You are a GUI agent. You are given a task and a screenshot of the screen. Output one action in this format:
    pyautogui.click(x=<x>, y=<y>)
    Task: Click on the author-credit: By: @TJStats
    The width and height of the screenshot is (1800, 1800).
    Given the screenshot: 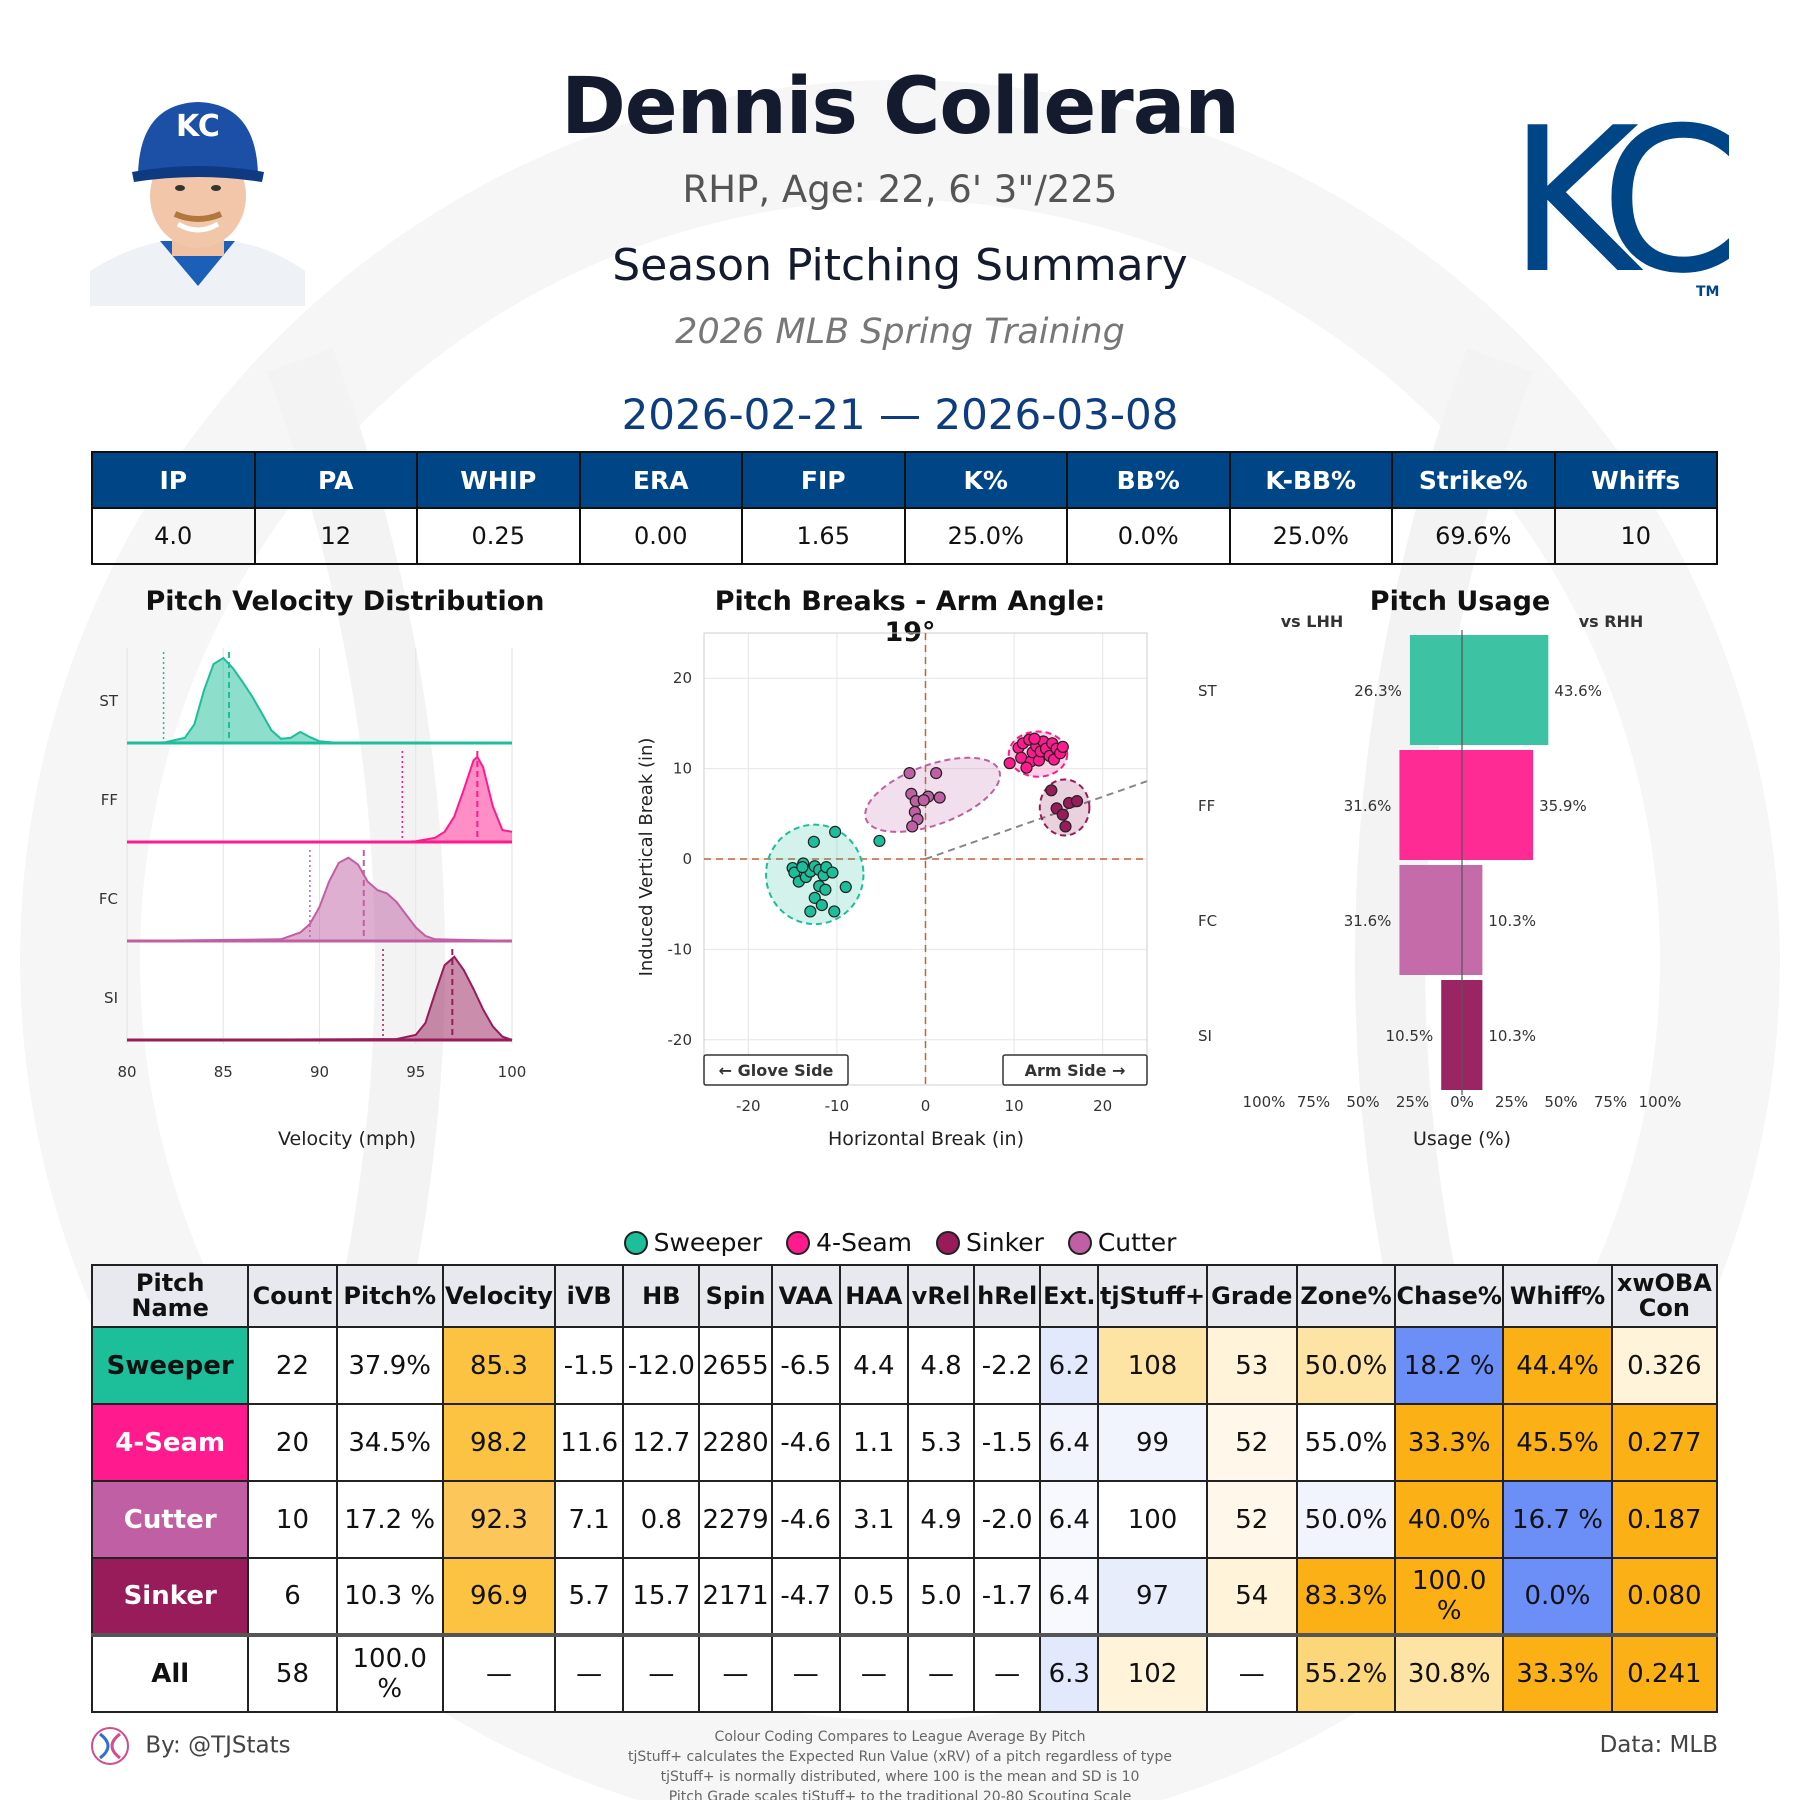 What is the action you would take?
    pyautogui.click(x=190, y=1746)
    